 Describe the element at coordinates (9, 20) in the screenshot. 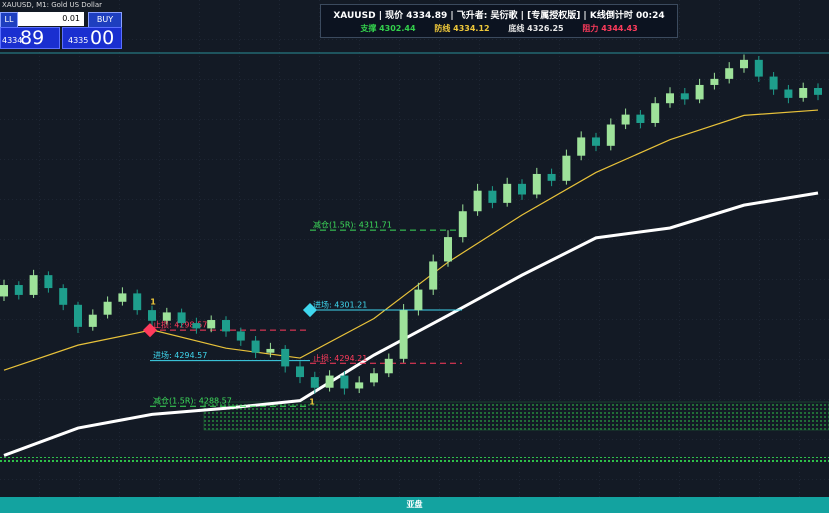

I see `sell-button: LL` at that location.